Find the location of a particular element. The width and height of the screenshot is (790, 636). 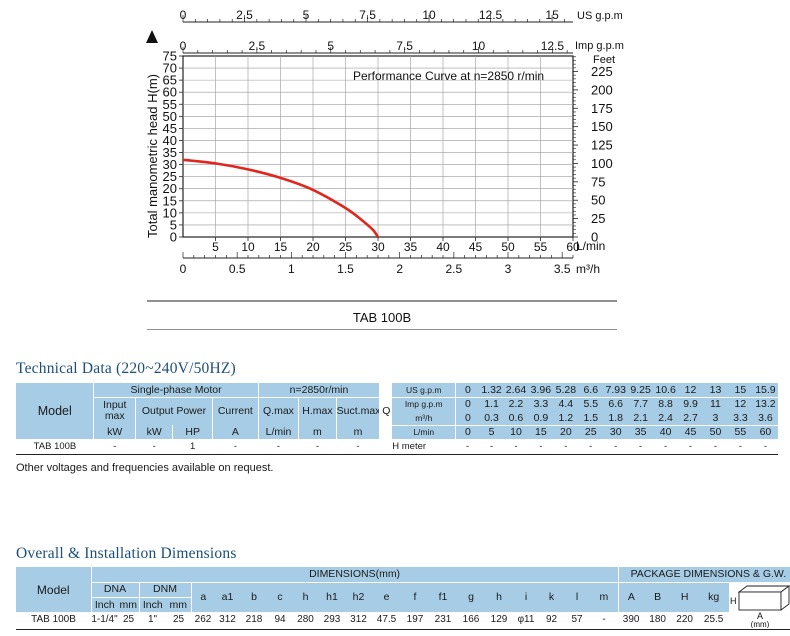

lmin-10: 50 is located at coordinates (715, 432).